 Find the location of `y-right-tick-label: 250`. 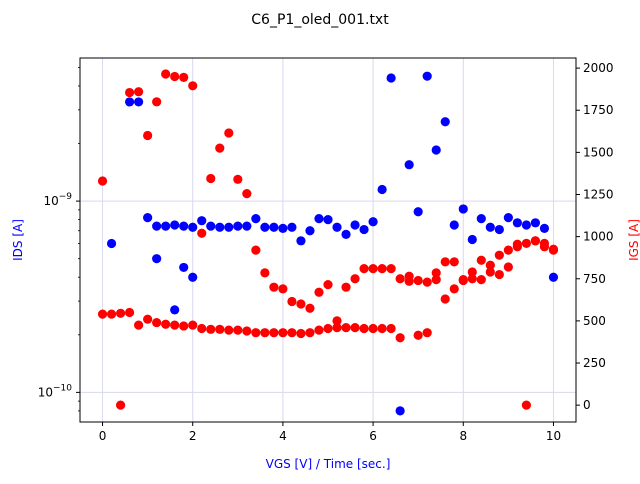

y-right-tick-label: 250 is located at coordinates (594, 363).